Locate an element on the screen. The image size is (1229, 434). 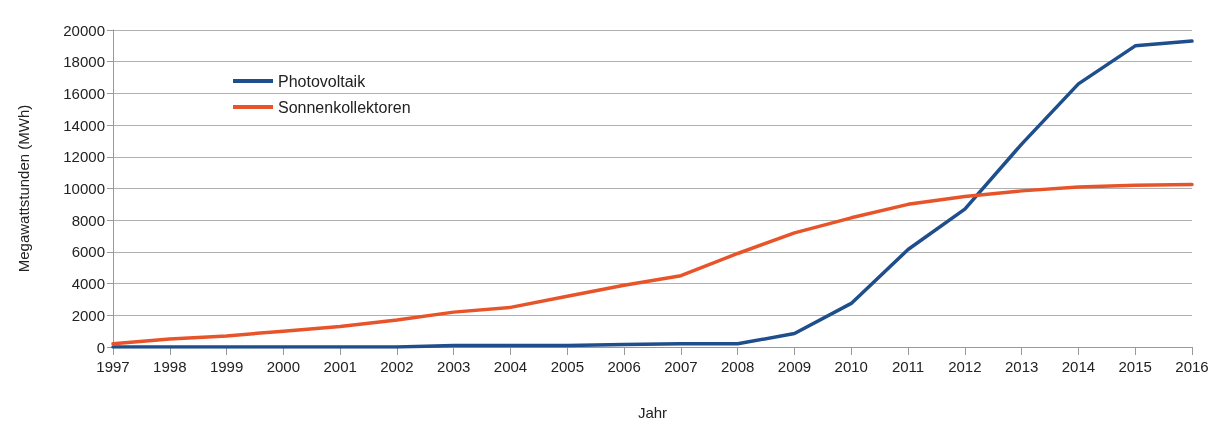
x-axis-title: Jahr is located at coordinates (652, 412).